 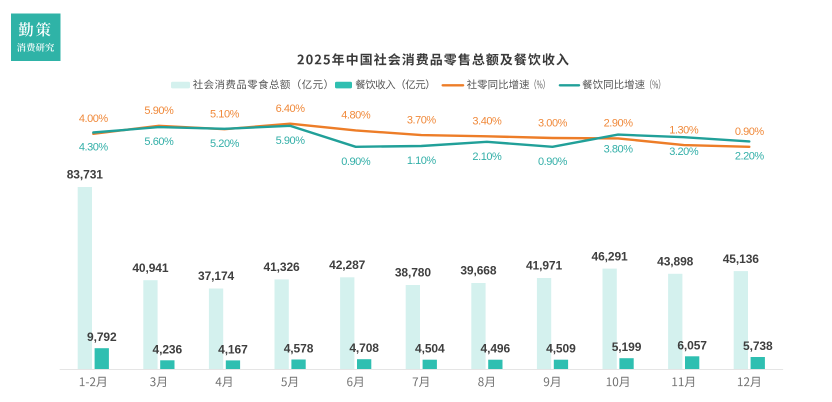 I want to click on svg-text: 83,731, so click(x=85, y=175).